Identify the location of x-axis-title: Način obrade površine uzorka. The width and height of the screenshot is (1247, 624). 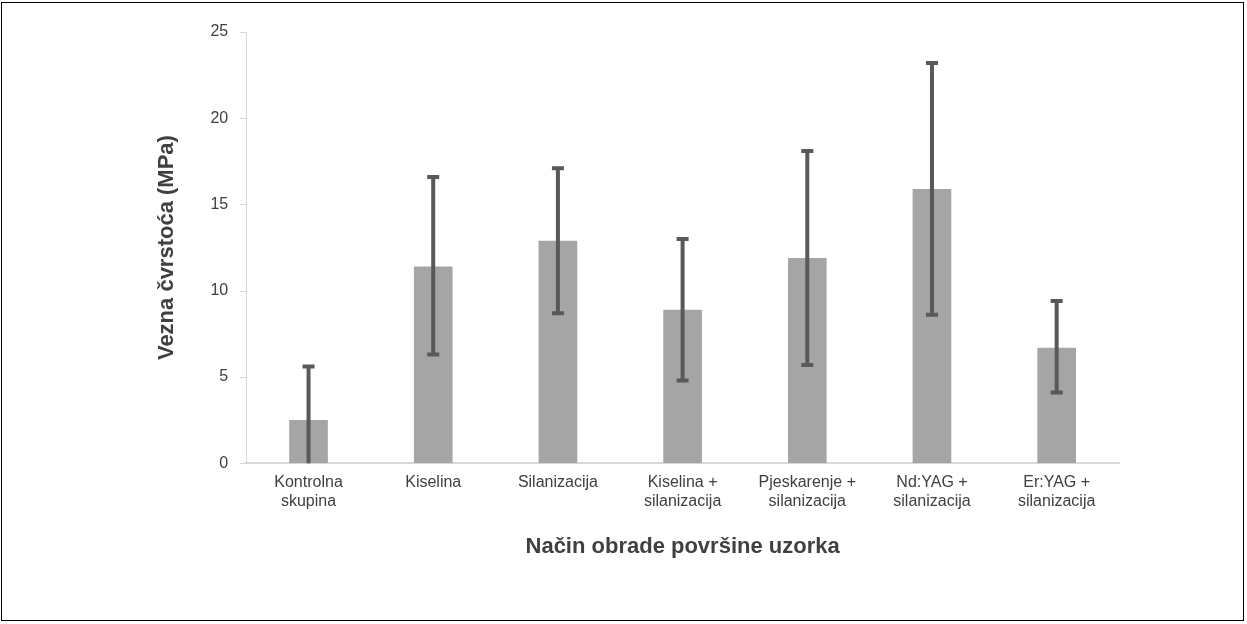
(683, 545).